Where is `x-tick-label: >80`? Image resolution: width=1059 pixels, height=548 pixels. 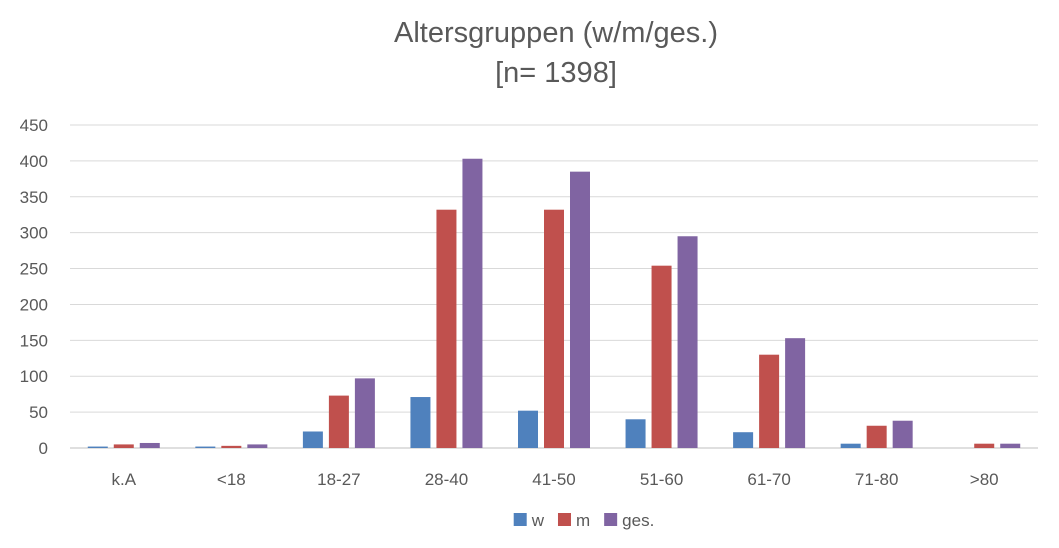
x-tick-label: >80 is located at coordinates (984, 479).